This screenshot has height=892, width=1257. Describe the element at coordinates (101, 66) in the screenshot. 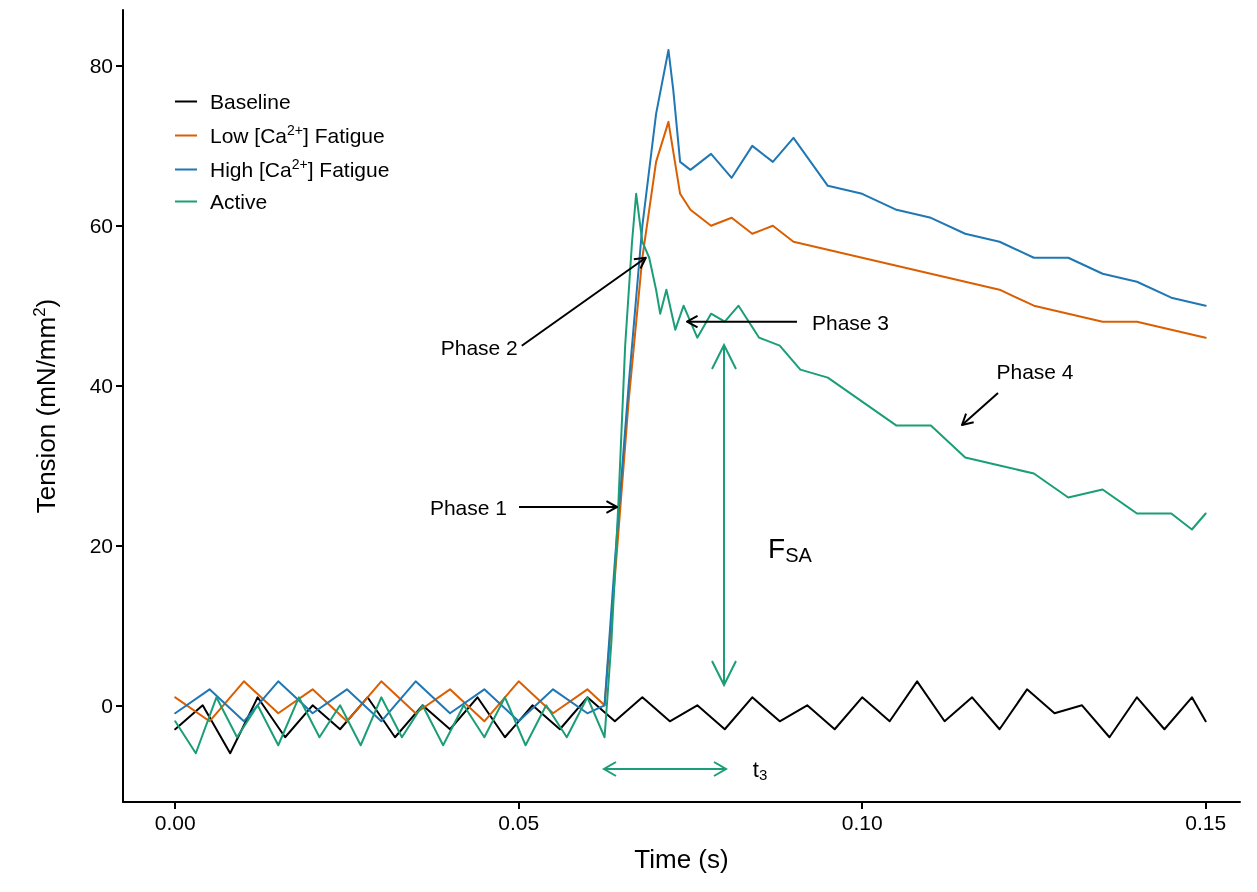

I see `y-tick-label: 80` at that location.